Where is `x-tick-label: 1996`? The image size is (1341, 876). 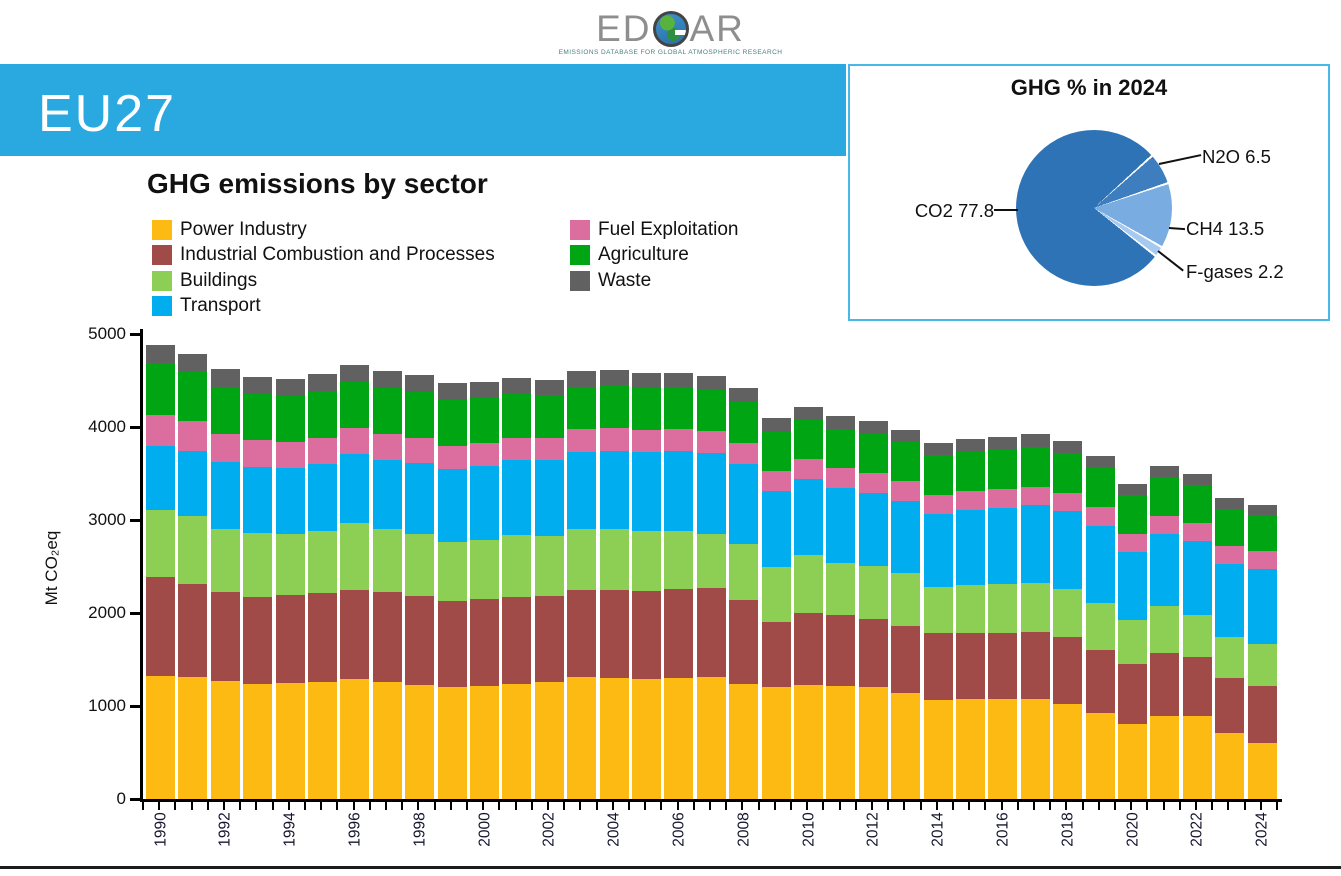
x-tick-label: 1996 is located at coordinates (355, 829).